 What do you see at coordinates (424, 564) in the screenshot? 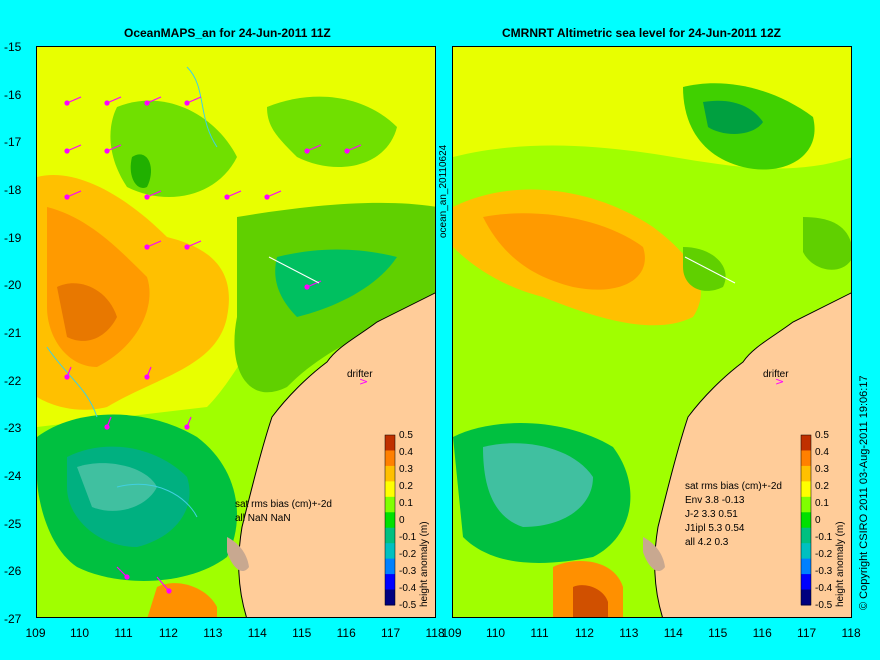
I see `left-colorbar-label: height anomaly (m)` at bounding box center [424, 564].